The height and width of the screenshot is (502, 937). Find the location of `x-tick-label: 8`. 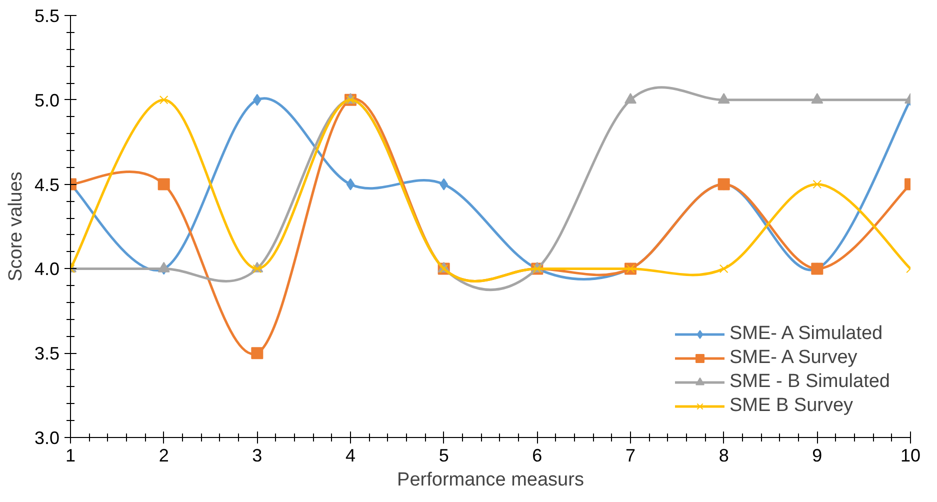

x-tick-label: 8 is located at coordinates (723, 456).